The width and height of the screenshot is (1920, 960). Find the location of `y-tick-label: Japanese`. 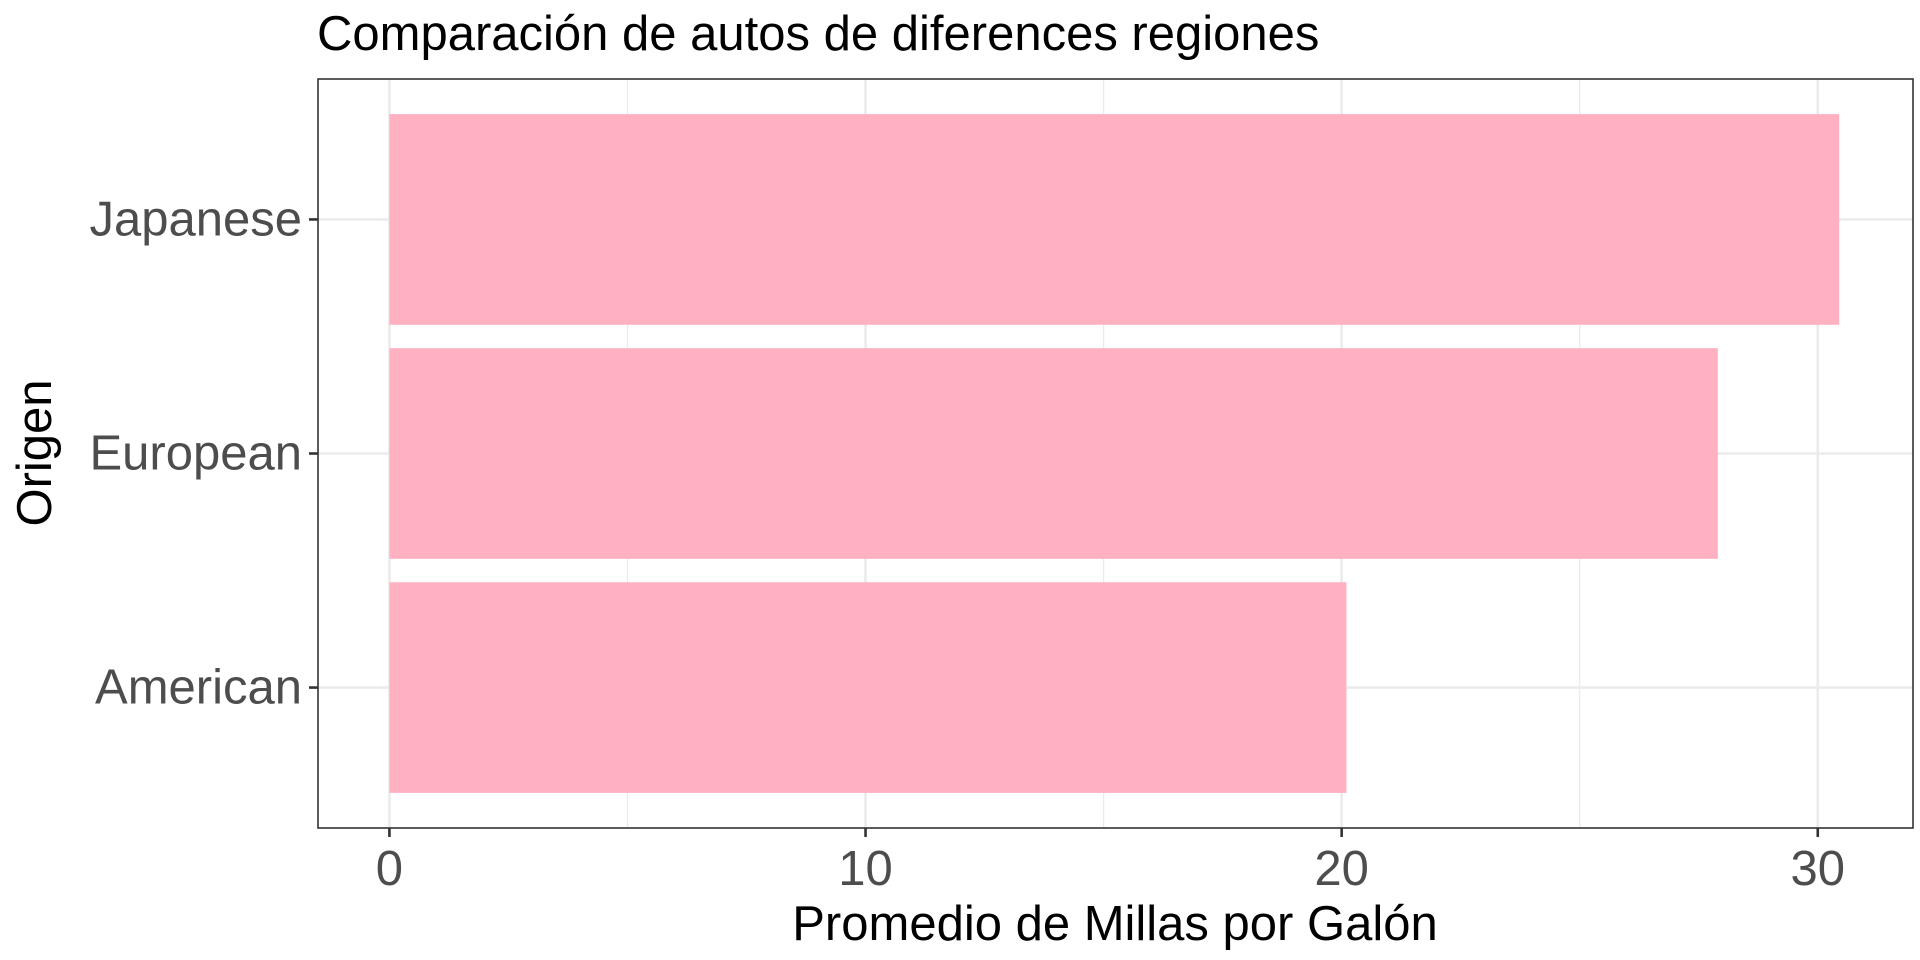

y-tick-label: Japanese is located at coordinates (195, 219).